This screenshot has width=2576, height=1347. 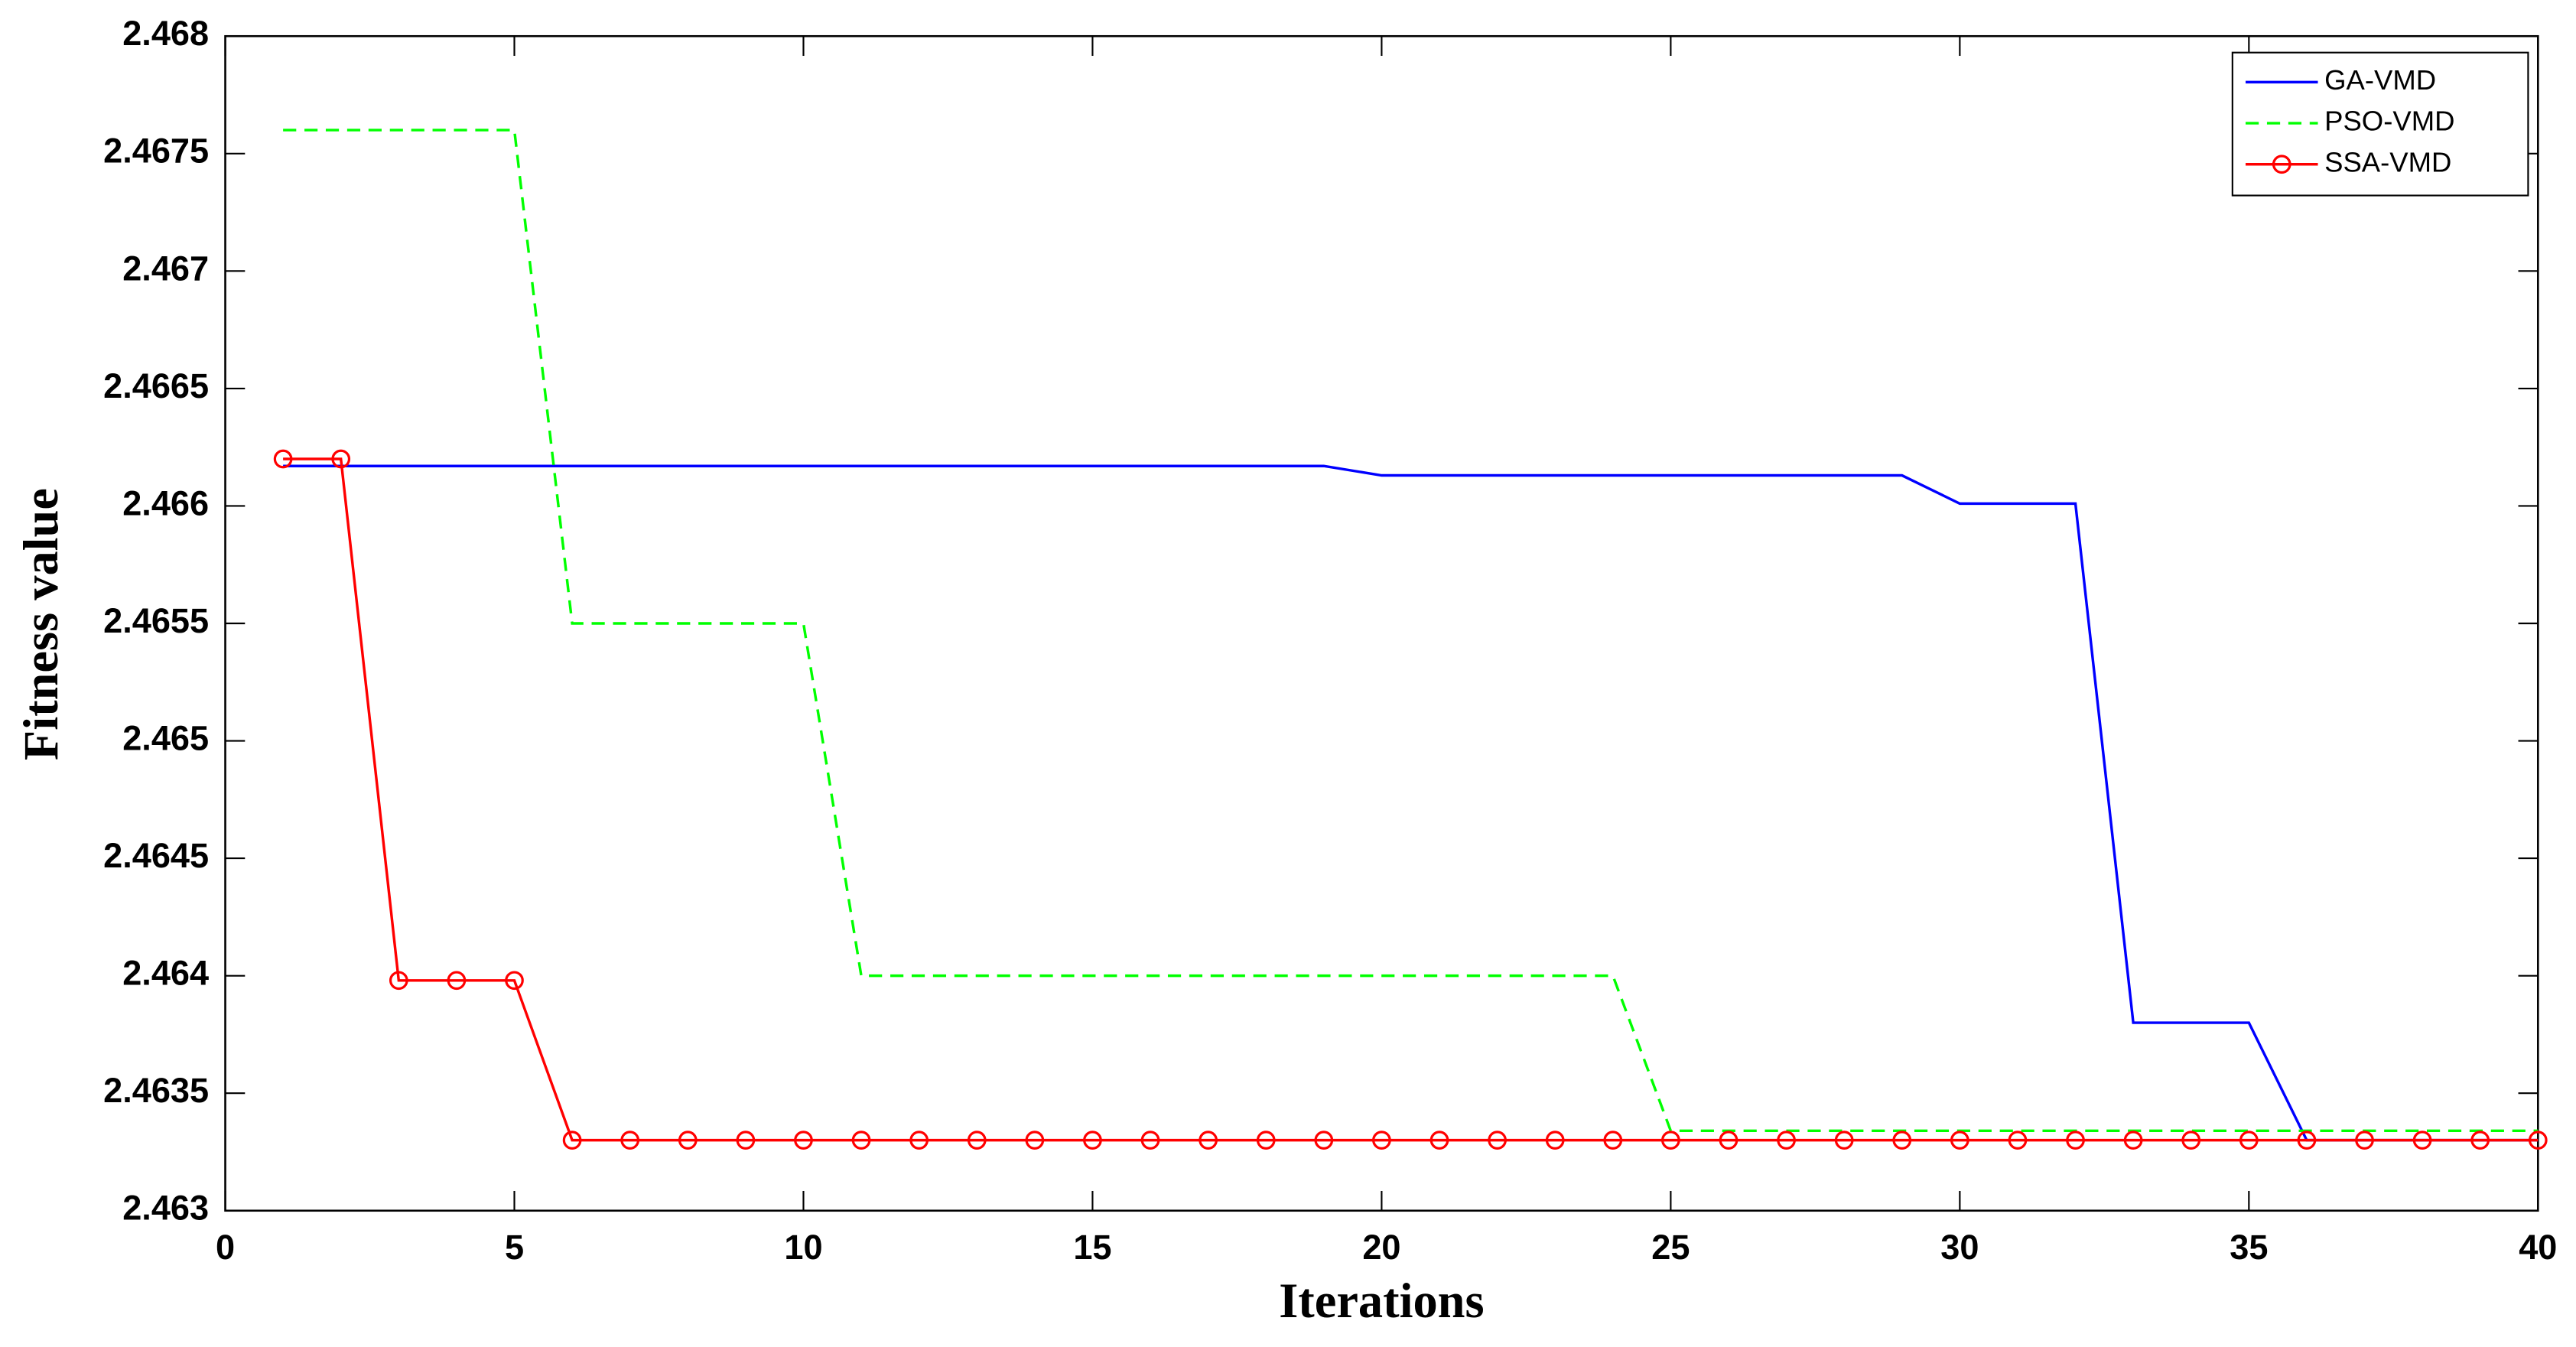 I want to click on y-tick-label: 2.467, so click(x=165, y=268).